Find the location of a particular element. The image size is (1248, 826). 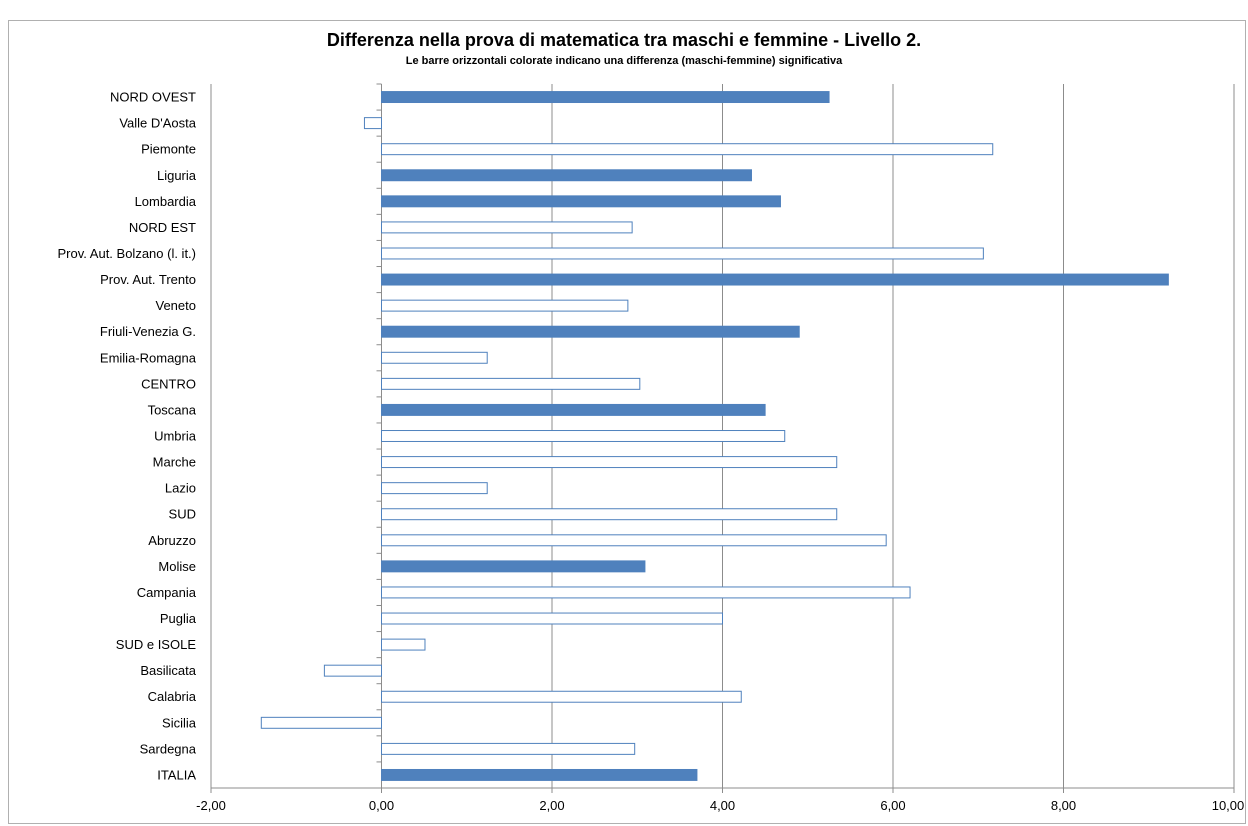

category-label: Umbria is located at coordinates (175, 436).